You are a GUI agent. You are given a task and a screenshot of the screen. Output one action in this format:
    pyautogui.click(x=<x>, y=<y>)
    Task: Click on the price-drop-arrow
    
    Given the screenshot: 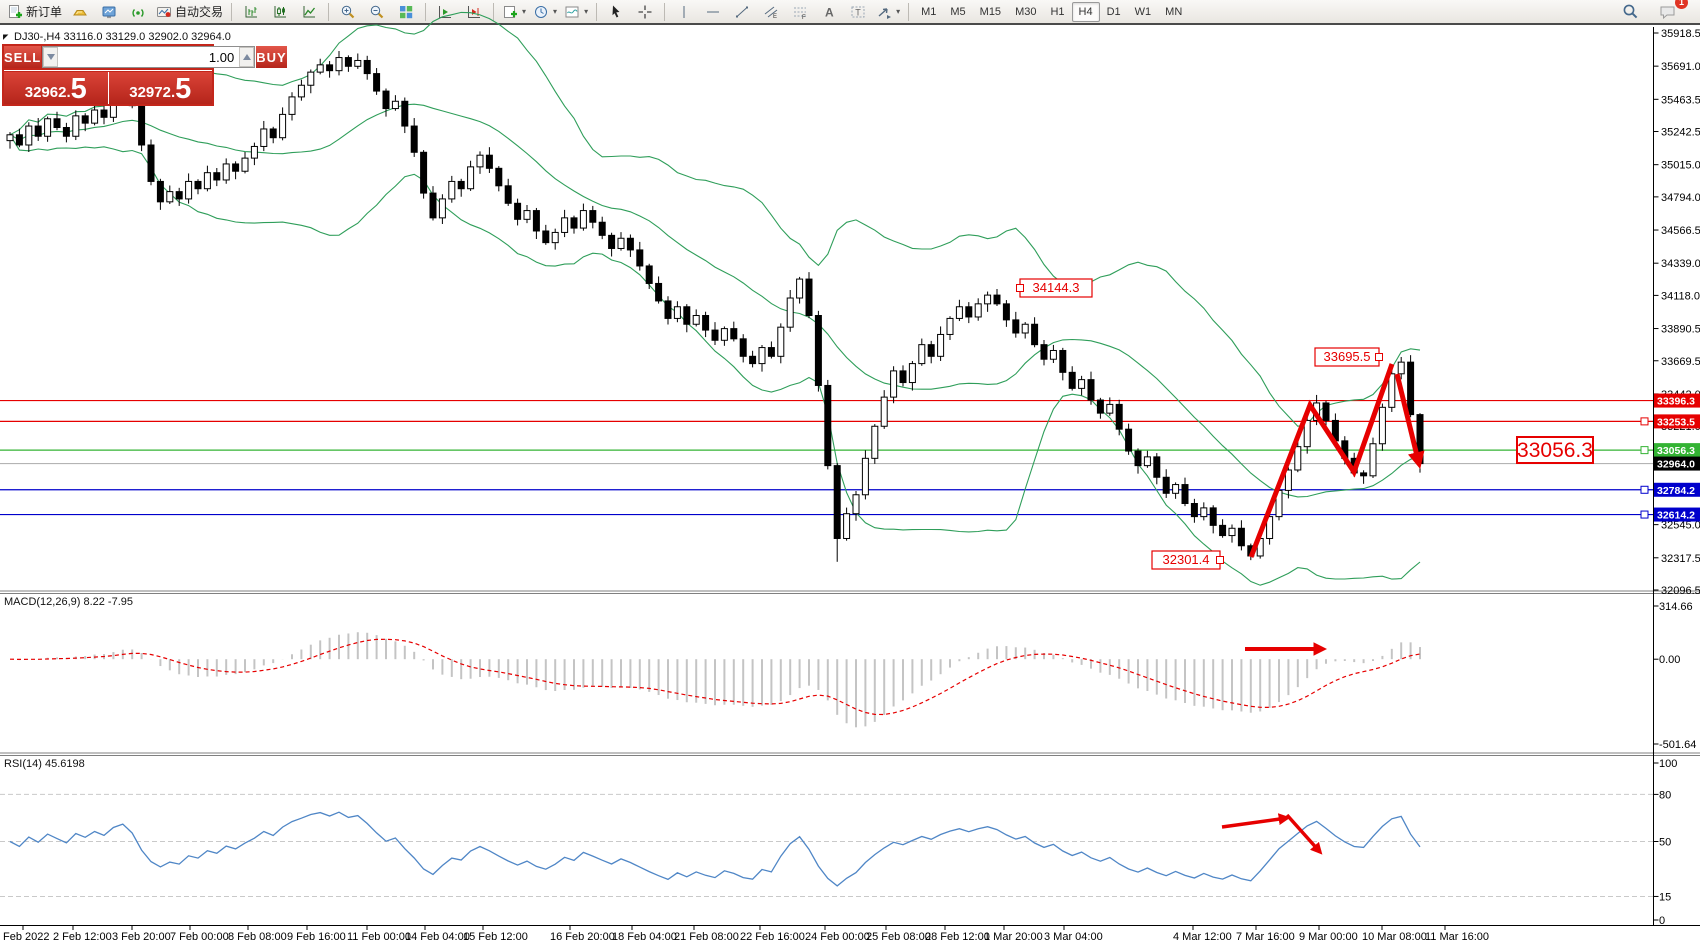 What is the action you would take?
    pyautogui.click(x=1409, y=421)
    